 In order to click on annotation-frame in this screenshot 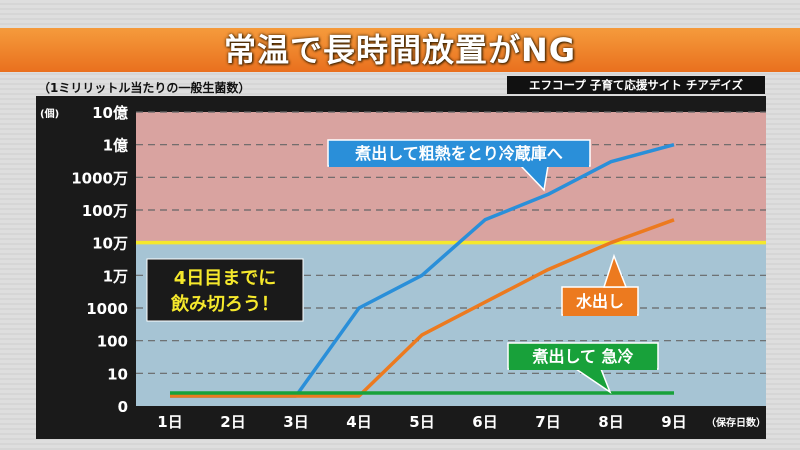, I will do `click(225, 290)`.